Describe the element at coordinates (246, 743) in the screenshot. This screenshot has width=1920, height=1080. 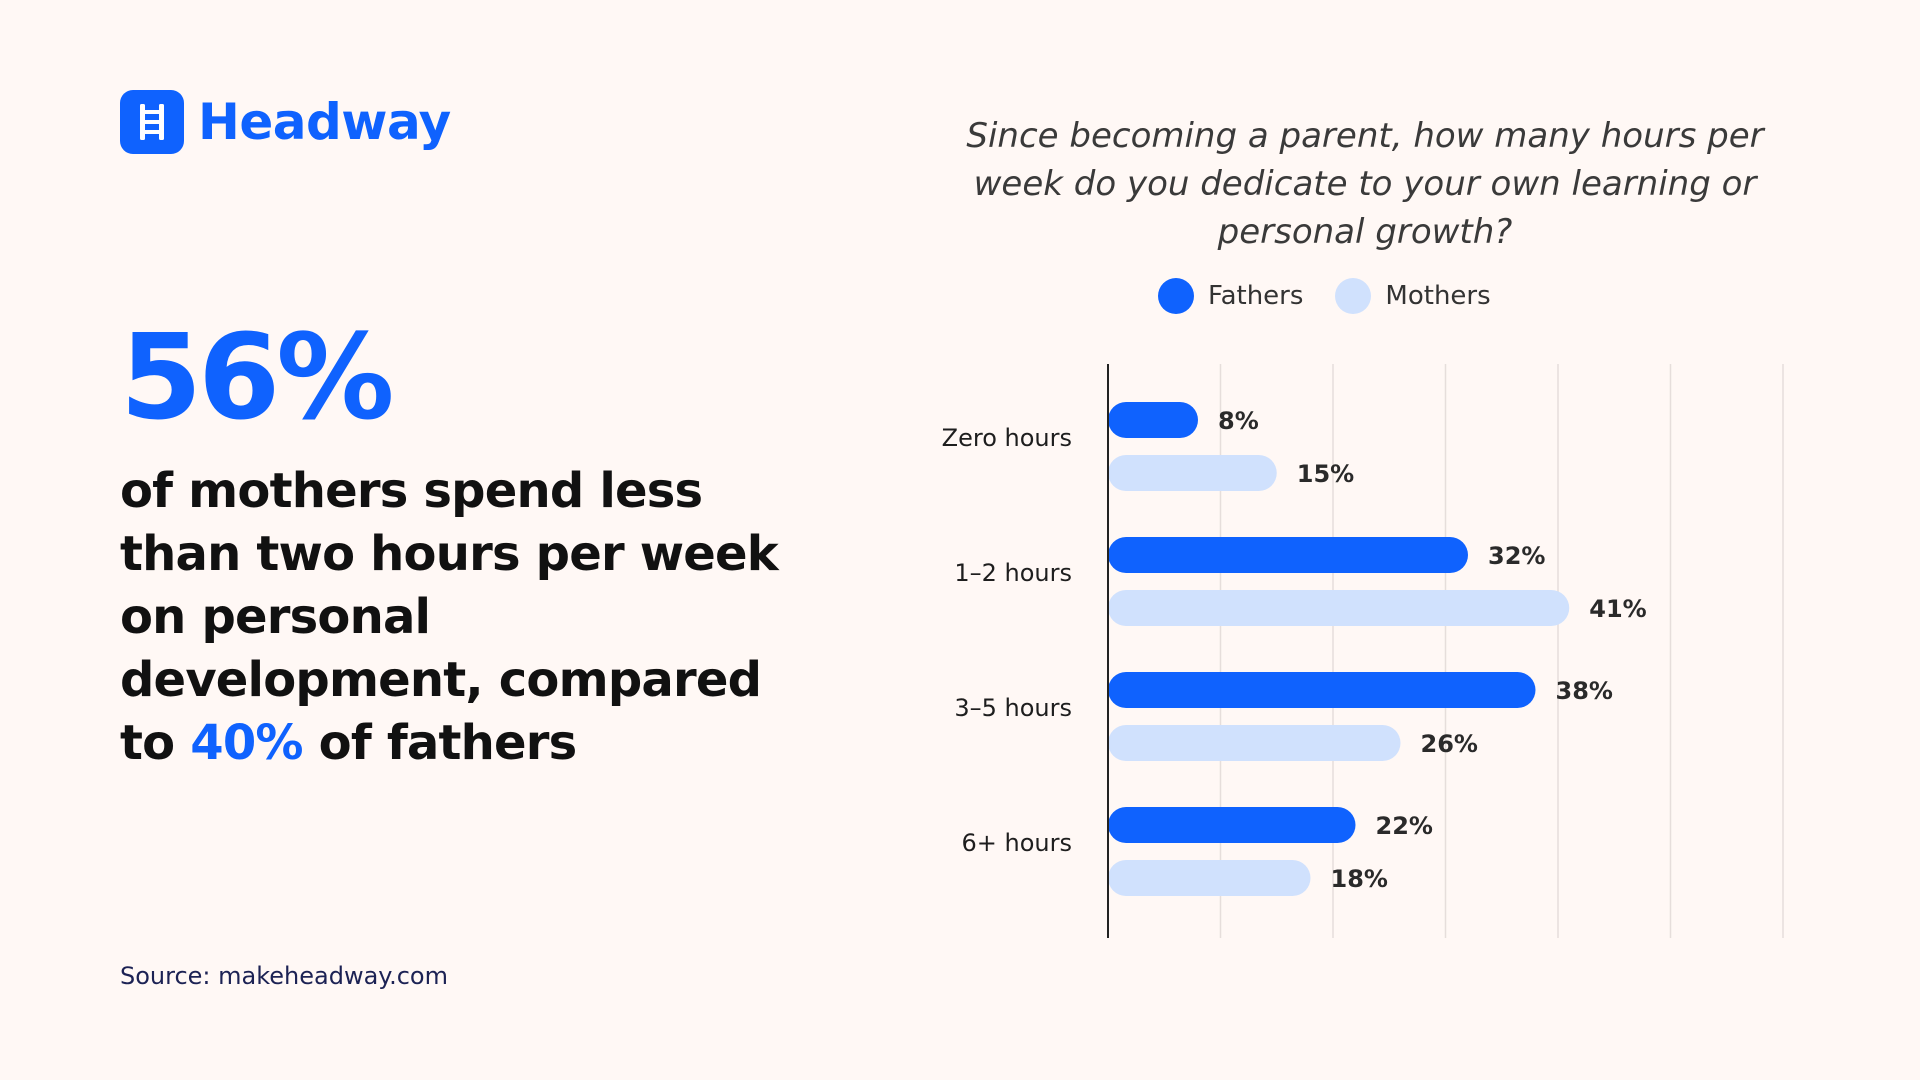
I see `headline-accent: 40%` at that location.